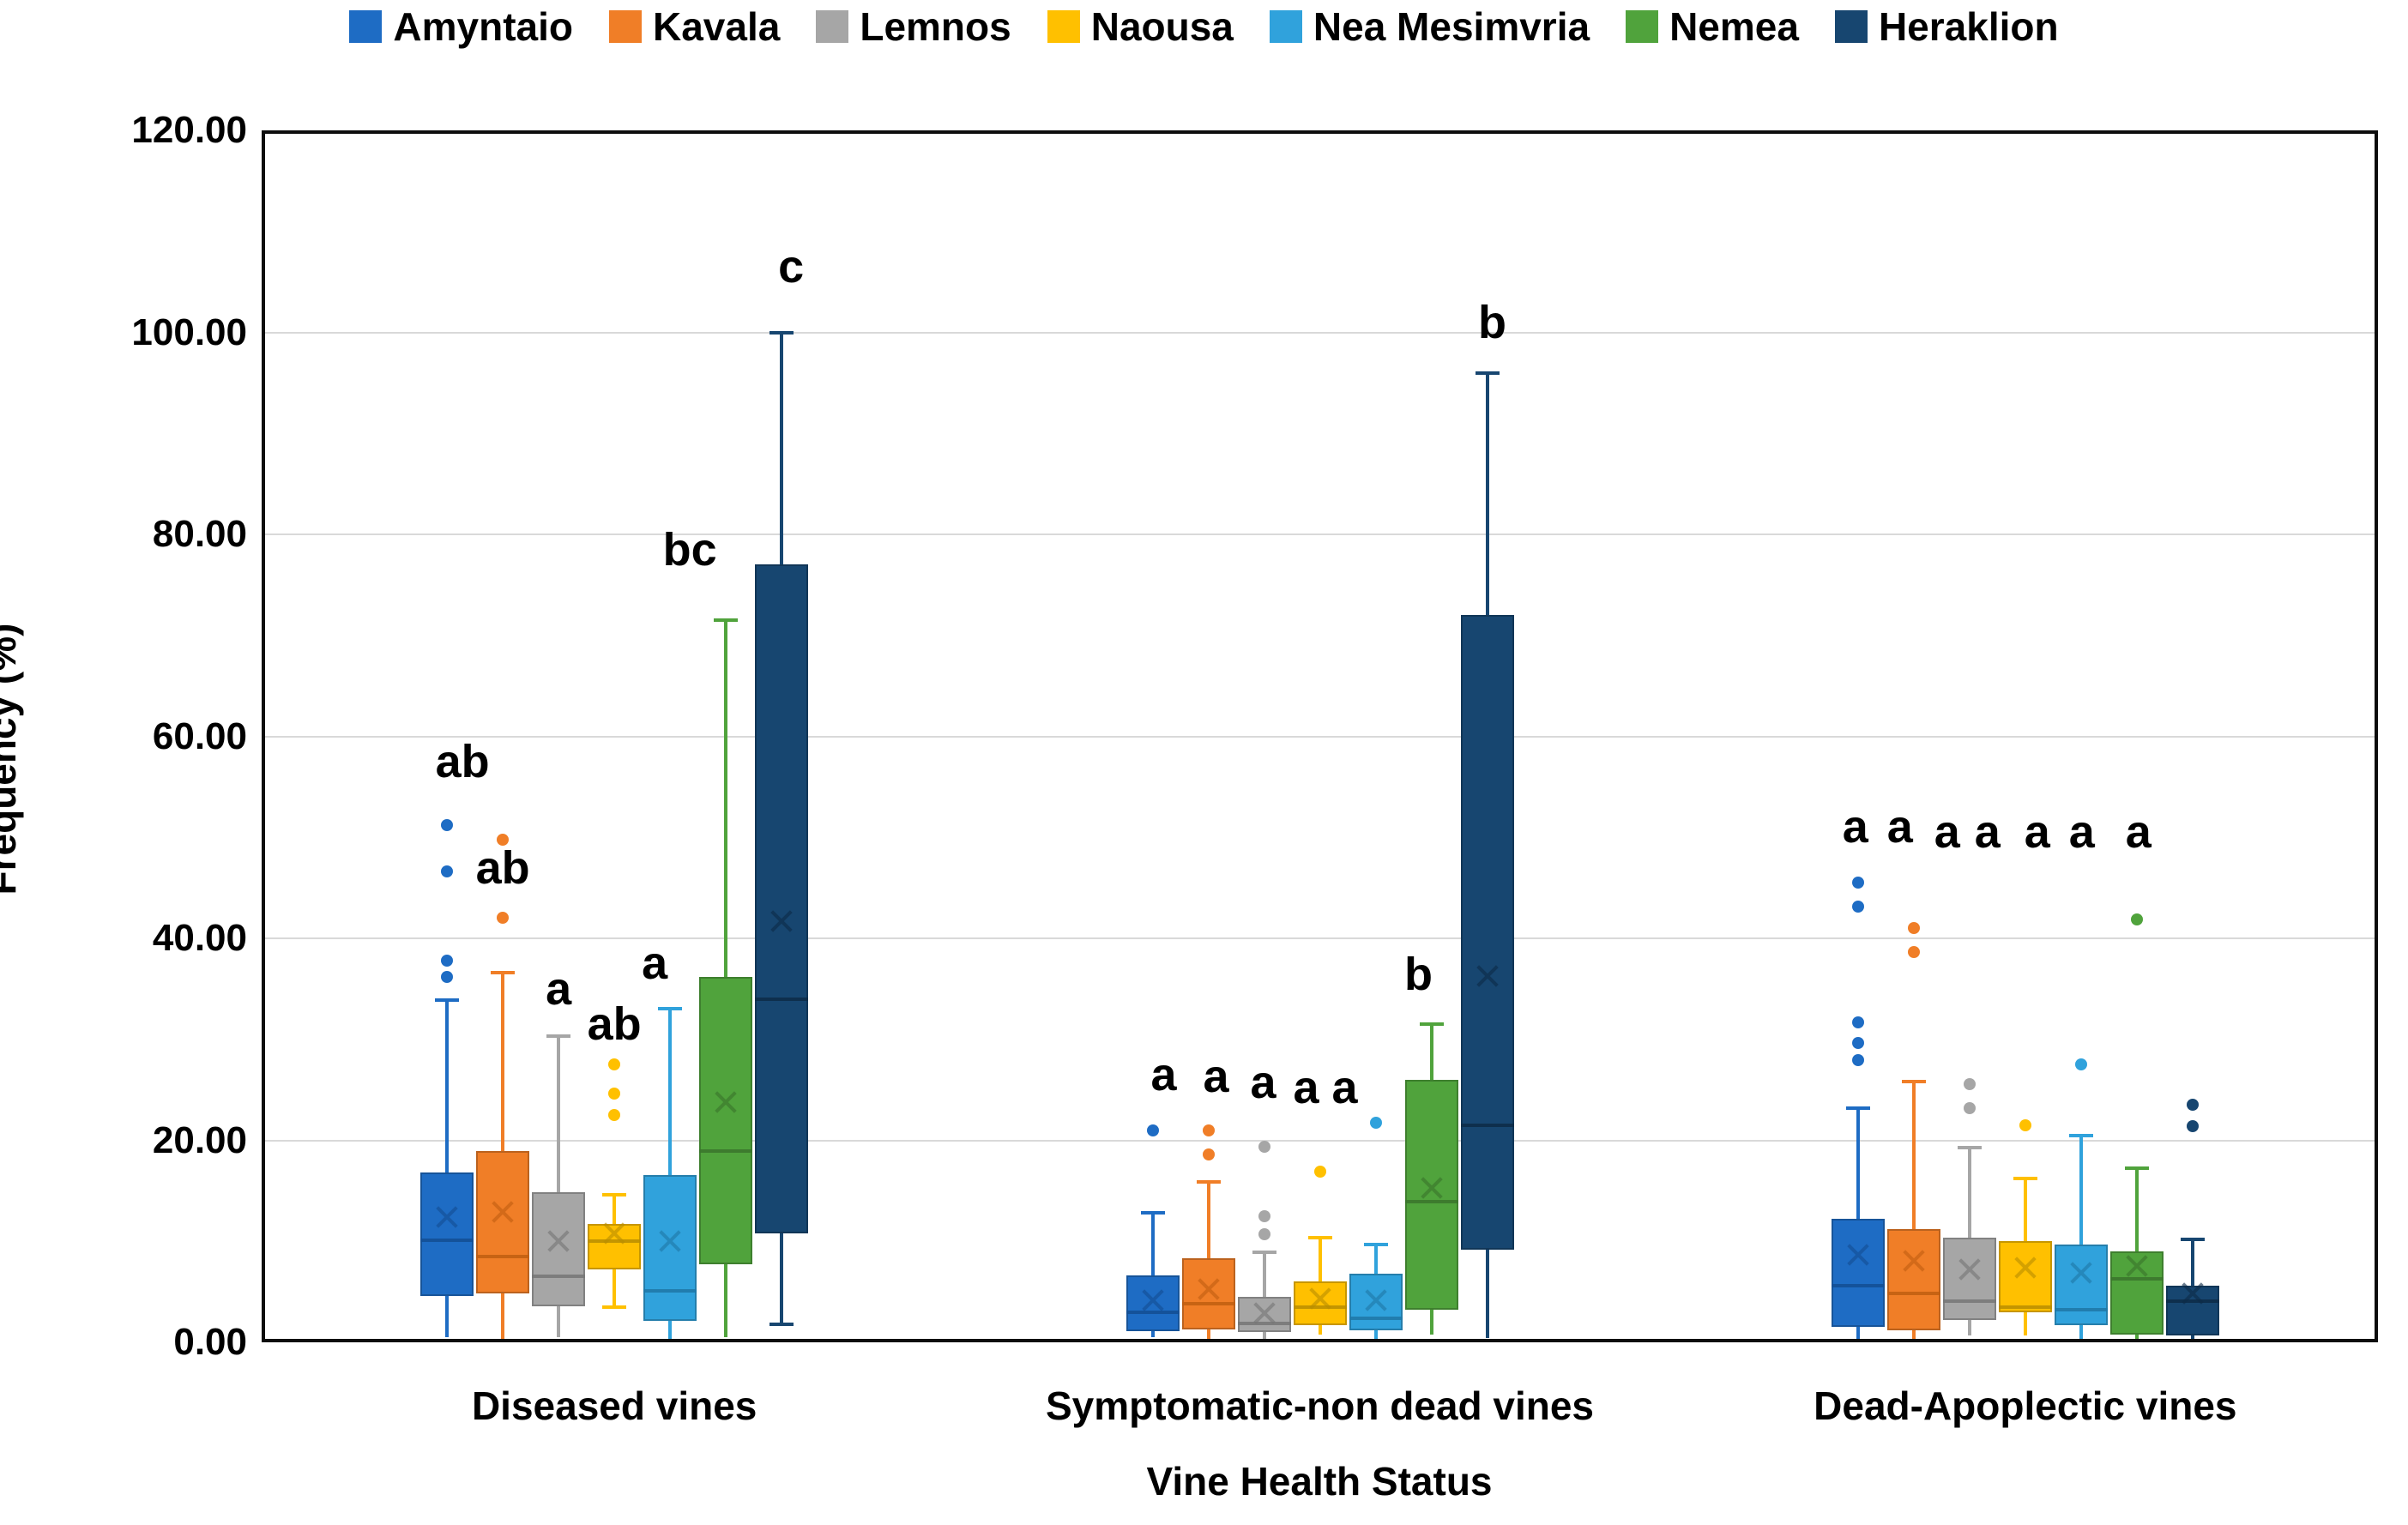  What do you see at coordinates (935, 27) in the screenshot?
I see `legend-label: Lemnos` at bounding box center [935, 27].